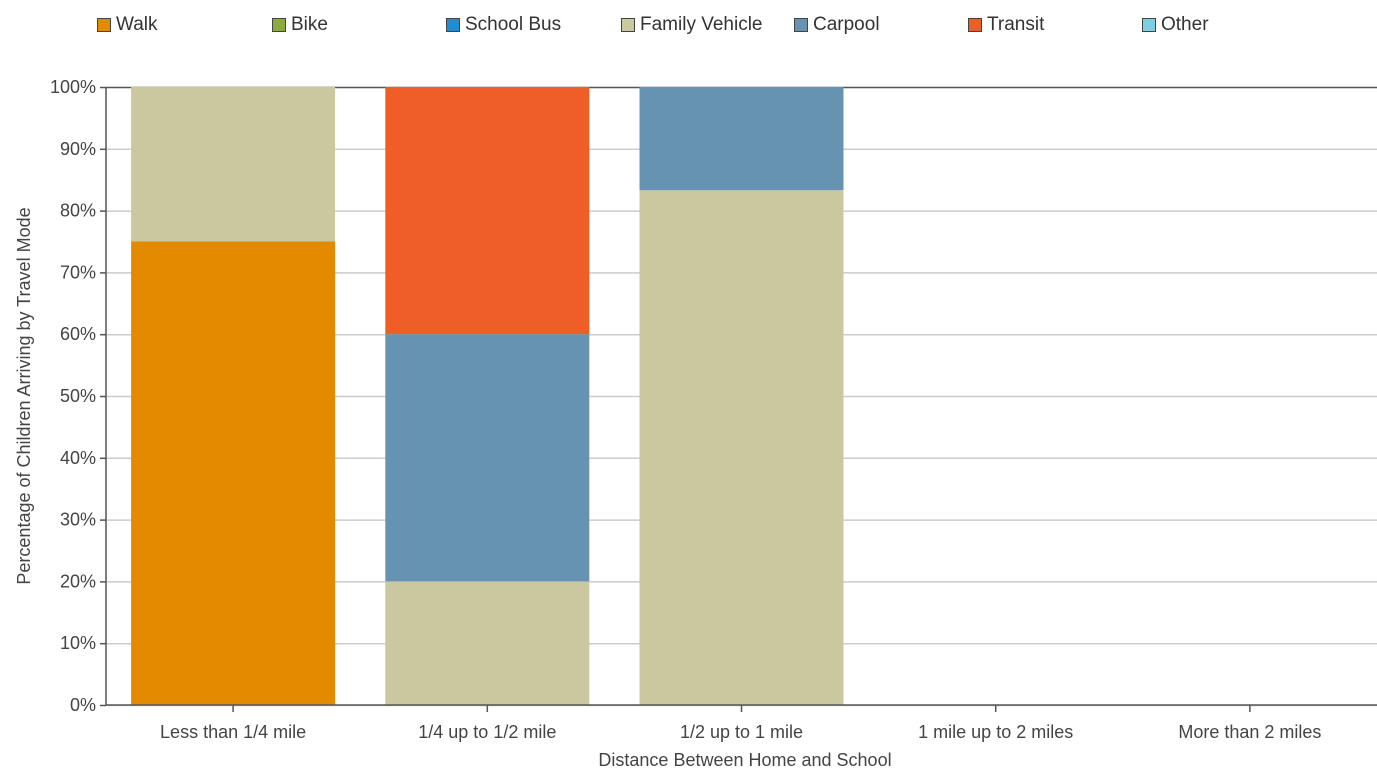 This screenshot has height=768, width=1377. What do you see at coordinates (741, 732) in the screenshot?
I see `x-tick-label: 1/2 up to 1 mile` at bounding box center [741, 732].